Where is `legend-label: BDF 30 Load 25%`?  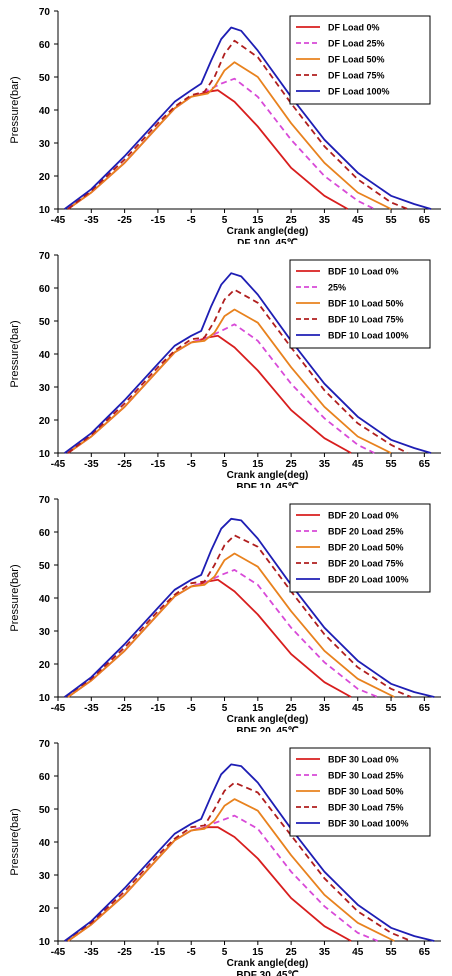 legend-label: BDF 30 Load 25% is located at coordinates (366, 776).